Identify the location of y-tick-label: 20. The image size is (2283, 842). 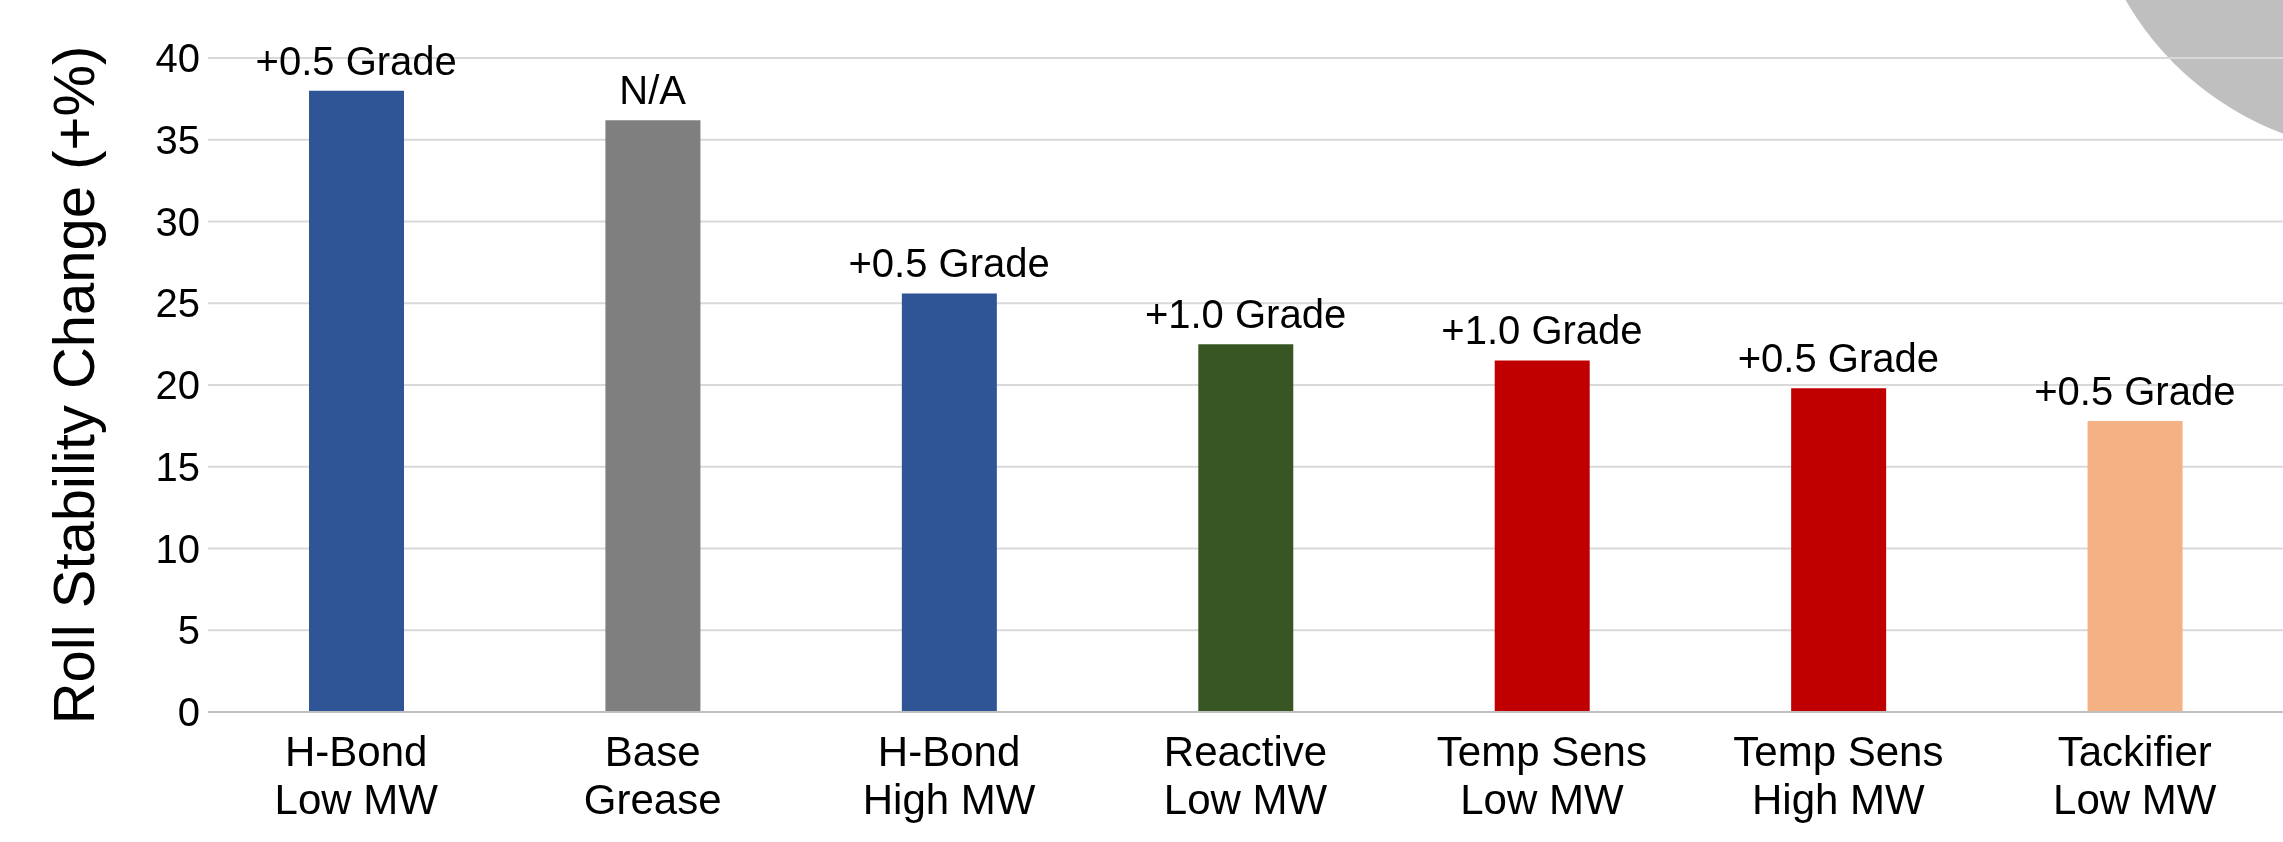
(177, 385).